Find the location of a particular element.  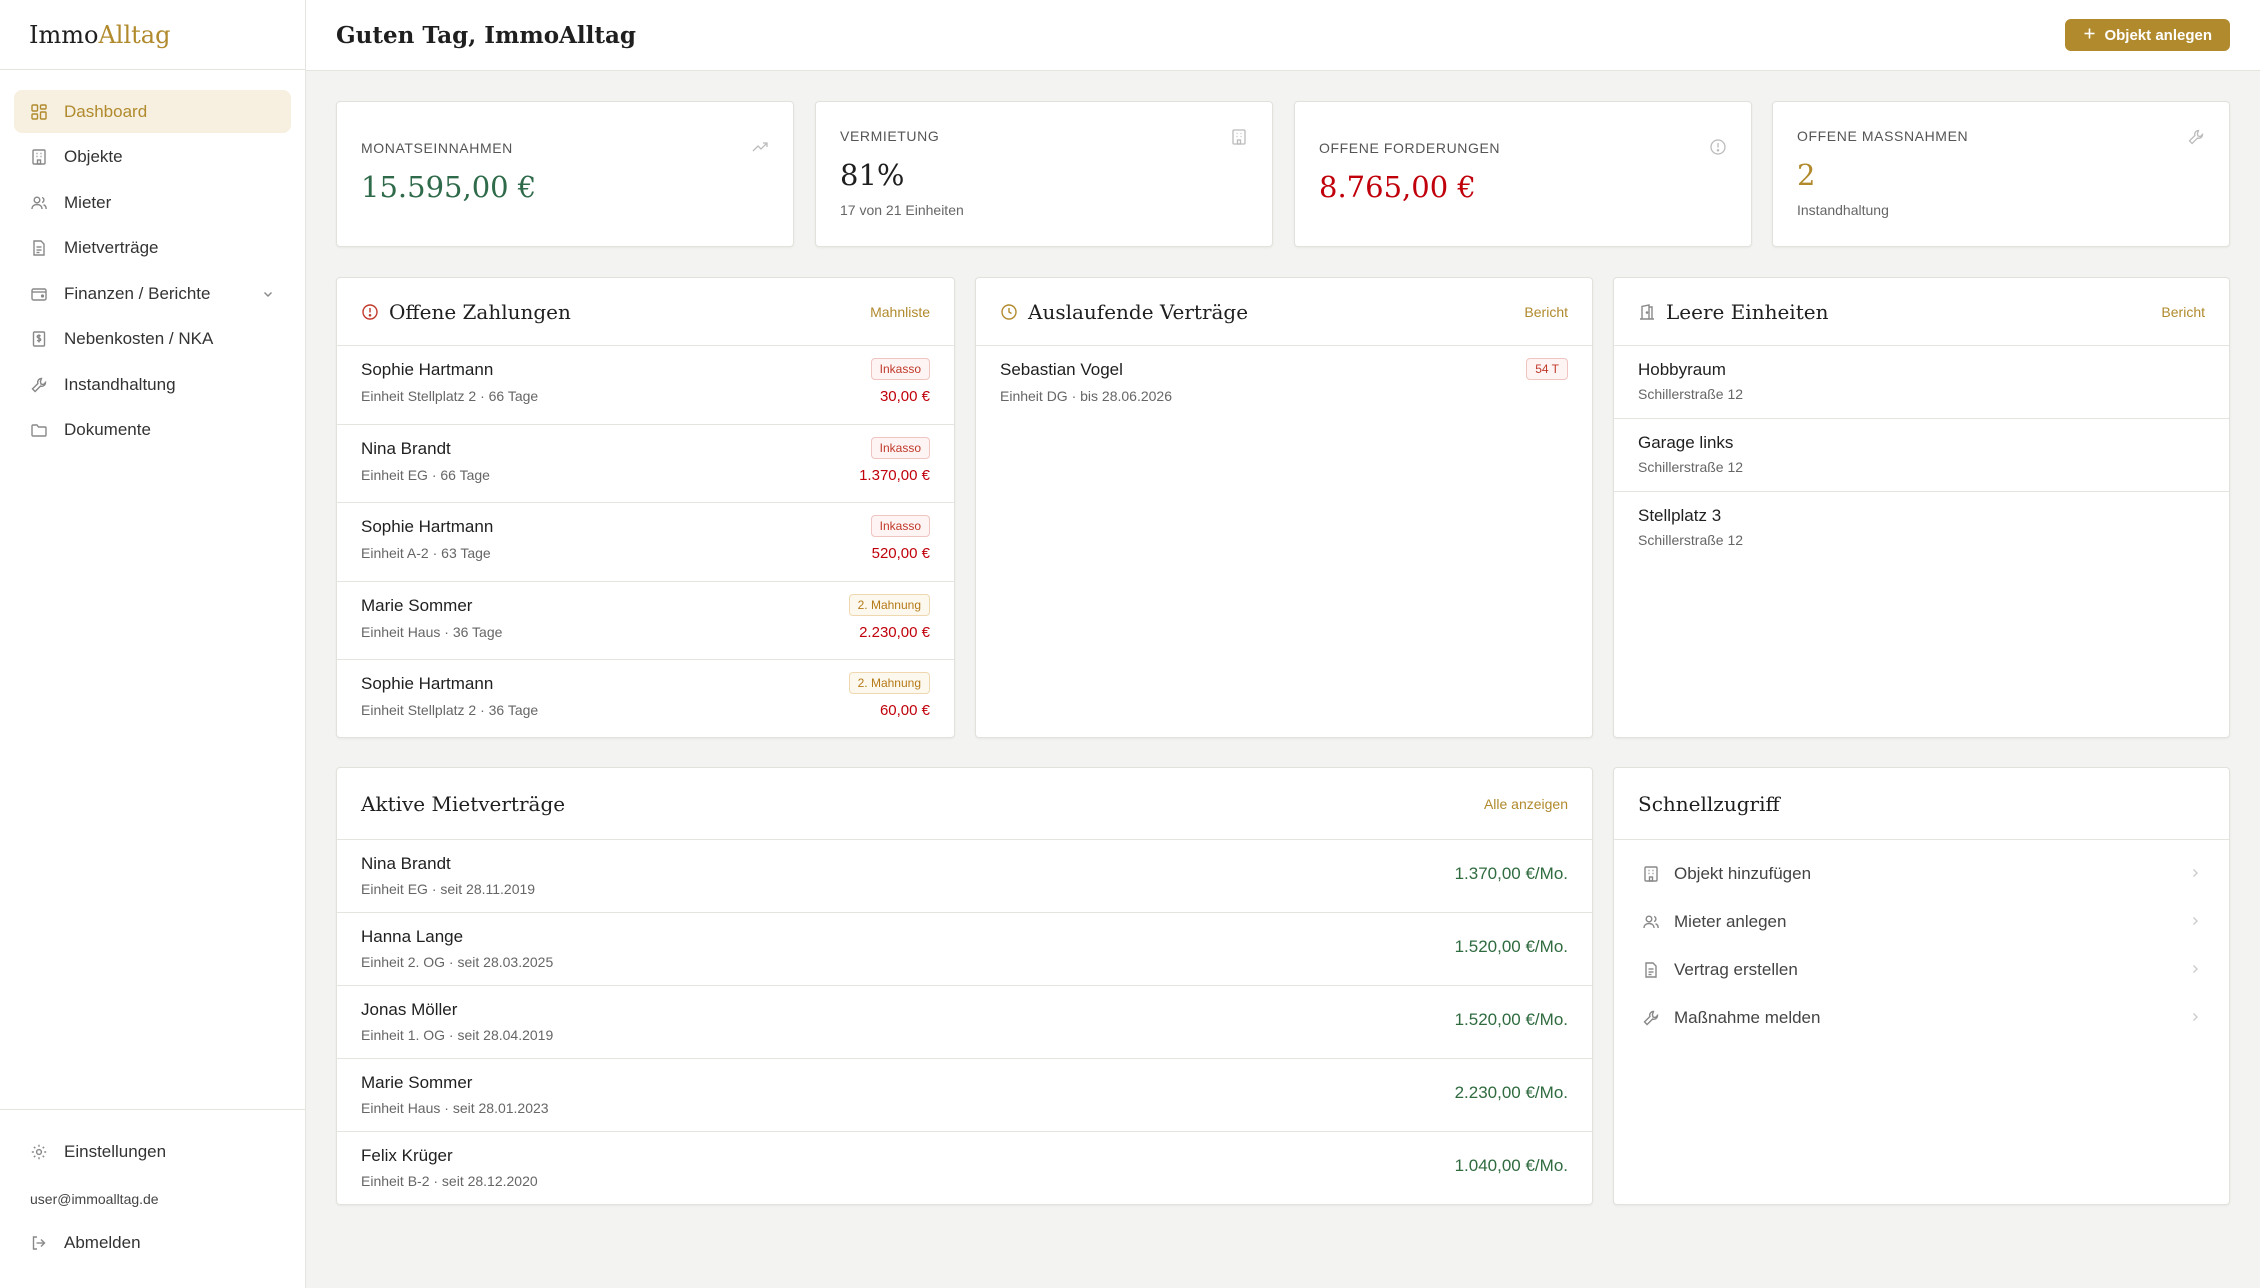

logo-text-alltag: Alltag is located at coordinates (134, 34).